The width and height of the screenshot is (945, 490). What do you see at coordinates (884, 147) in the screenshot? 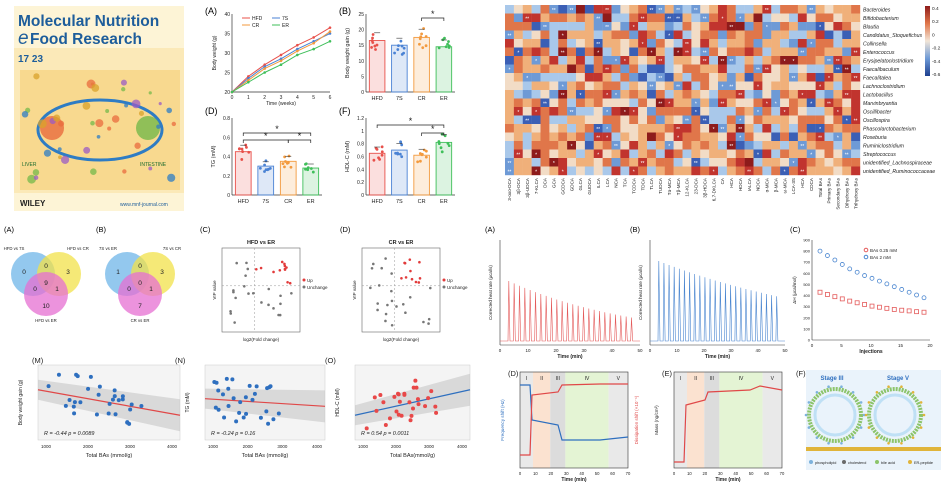
I see `heatmap-row-label: Ruminiclostridium` at bounding box center [884, 147].